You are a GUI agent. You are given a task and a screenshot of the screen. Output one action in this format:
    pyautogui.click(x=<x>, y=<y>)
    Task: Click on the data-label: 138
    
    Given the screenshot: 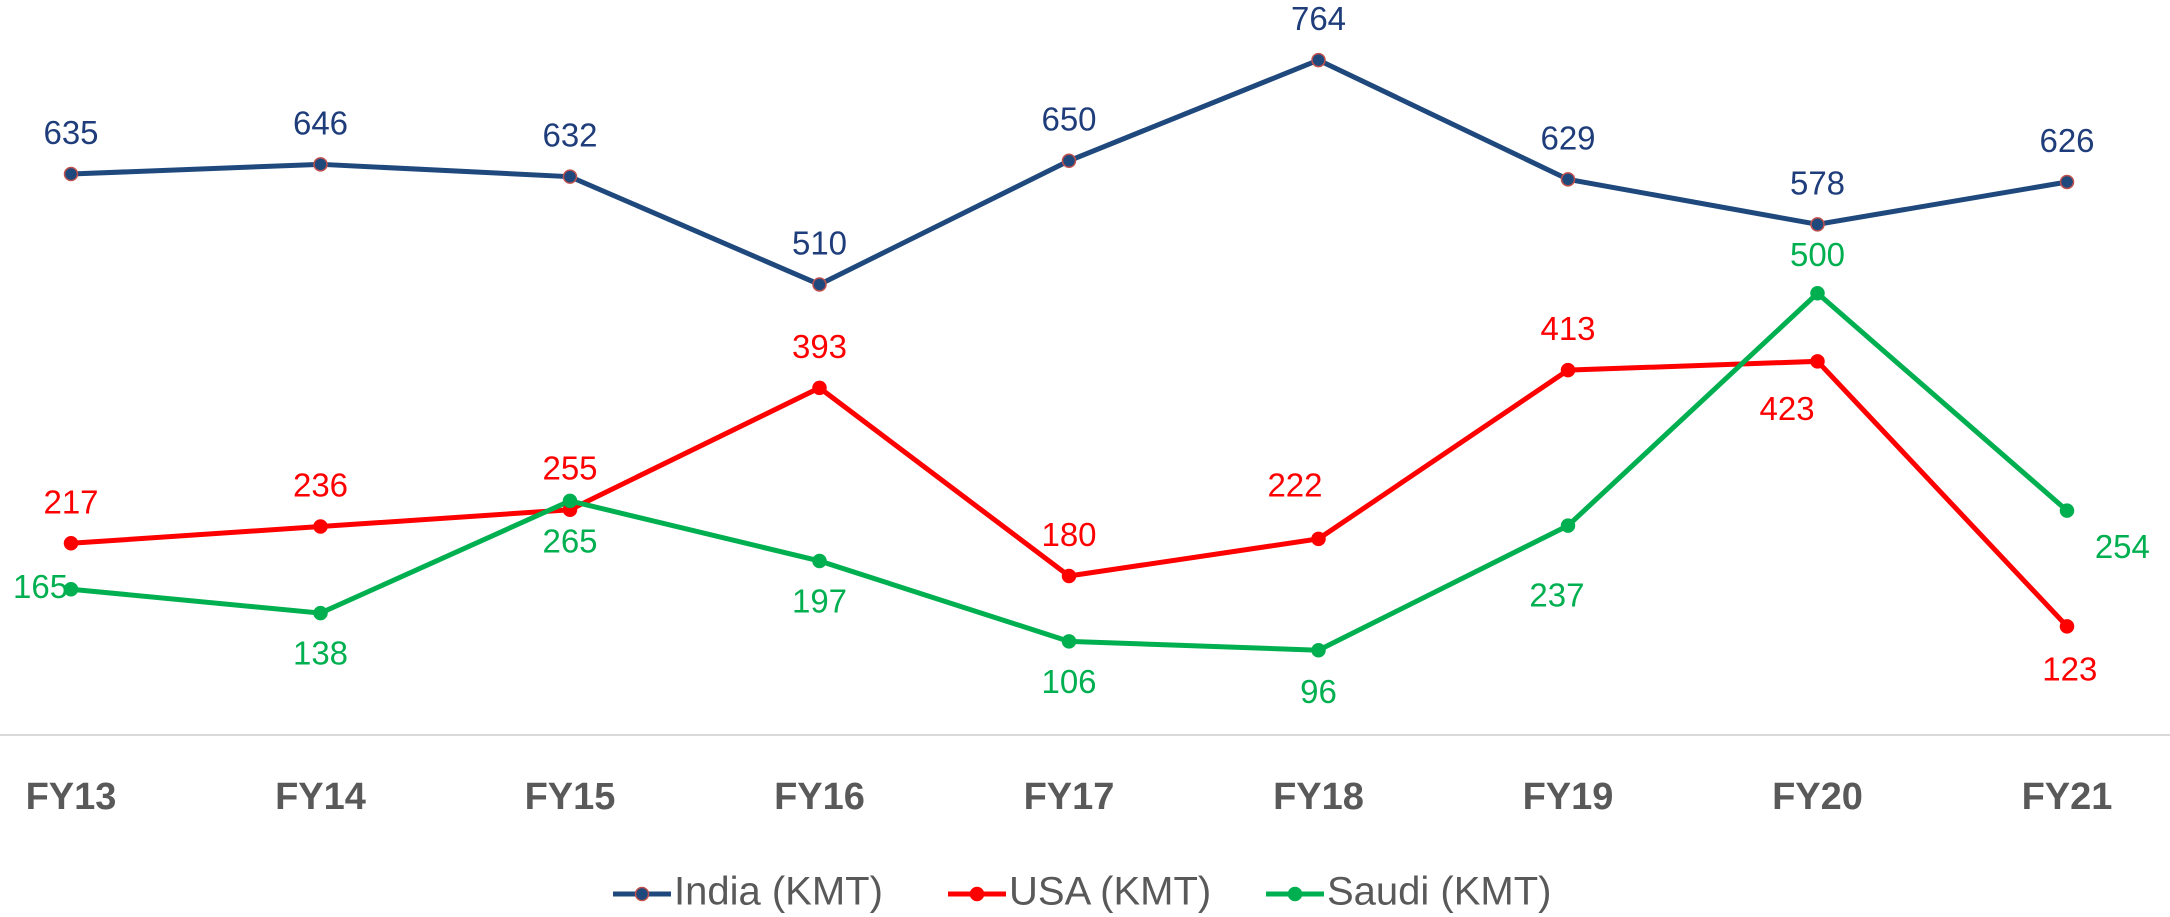 What is the action you would take?
    pyautogui.click(x=320, y=653)
    